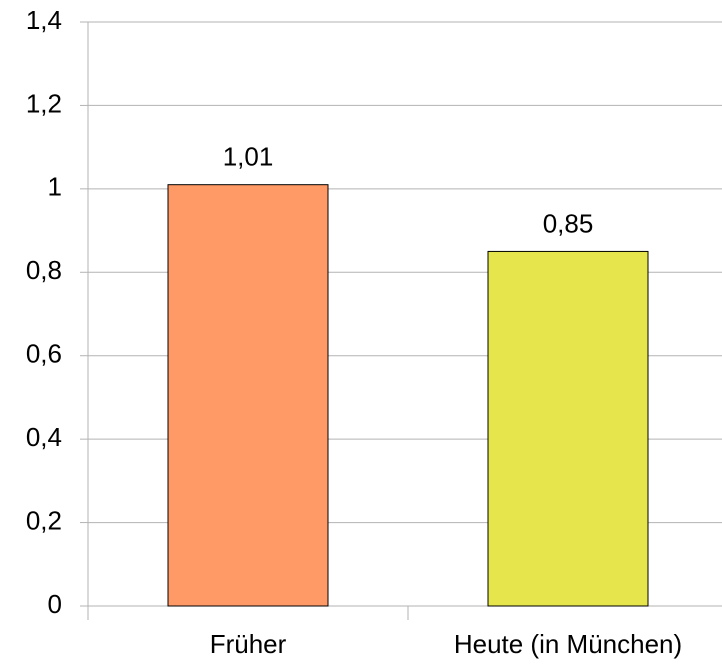  I want to click on y-tick-label: 1,4, so click(44, 20).